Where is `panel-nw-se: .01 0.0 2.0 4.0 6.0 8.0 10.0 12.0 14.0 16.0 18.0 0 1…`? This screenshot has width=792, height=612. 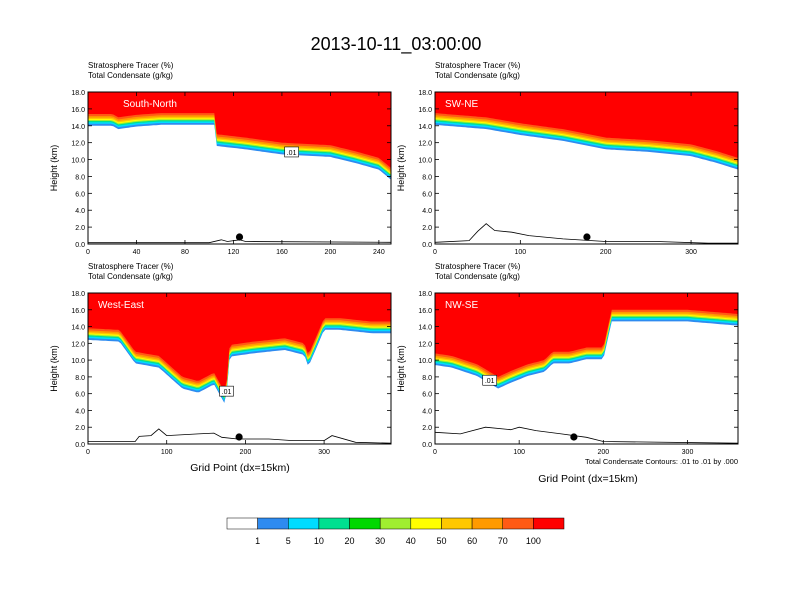 panel-nw-se: .01 0.0 2.0 4.0 6.0 8.0 10.0 12.0 14.0 16.0 18.0 0 1… is located at coordinates (567, 359).